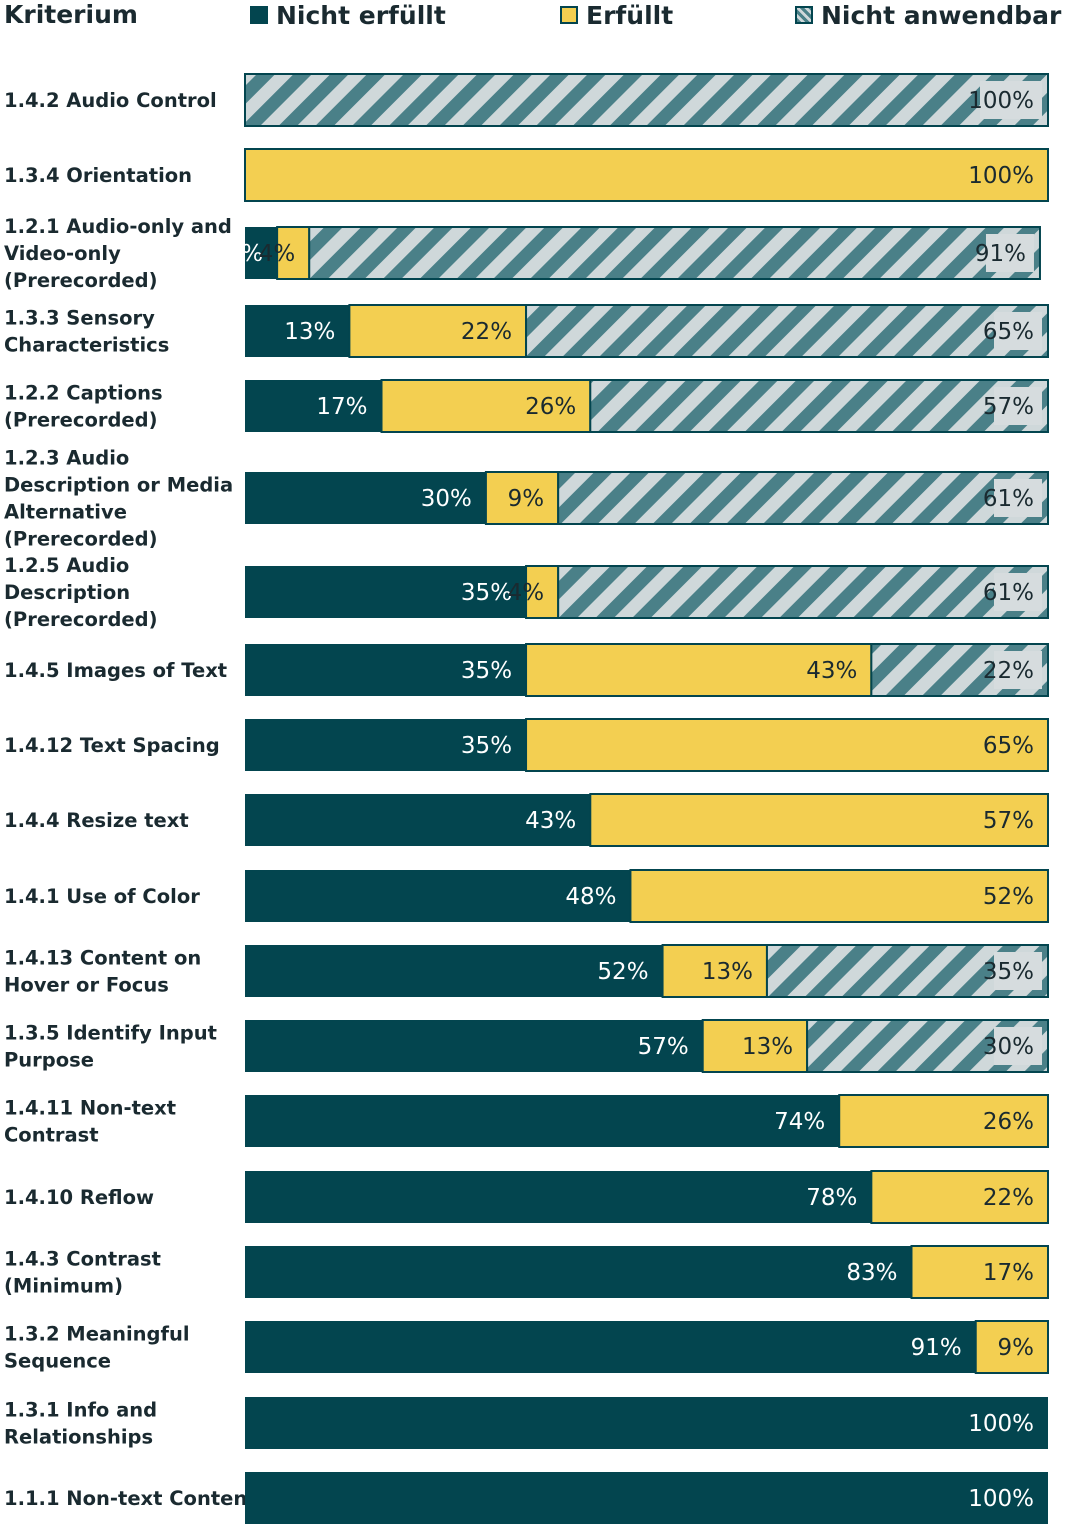 The height and width of the screenshot is (1529, 1080). Describe the element at coordinates (309, 332) in the screenshot. I see `data-label: 13%` at that location.